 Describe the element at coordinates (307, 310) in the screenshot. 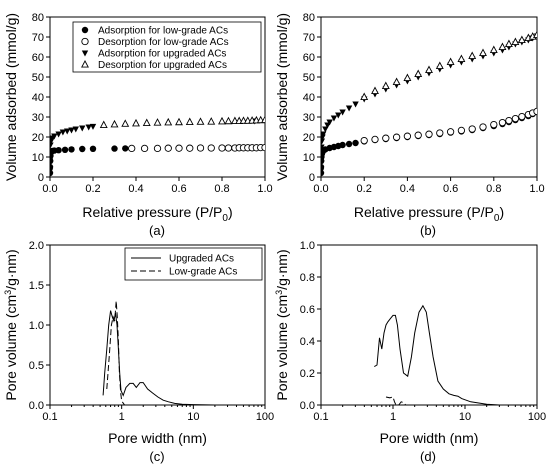

I see `y-tick-label: 0.6` at that location.